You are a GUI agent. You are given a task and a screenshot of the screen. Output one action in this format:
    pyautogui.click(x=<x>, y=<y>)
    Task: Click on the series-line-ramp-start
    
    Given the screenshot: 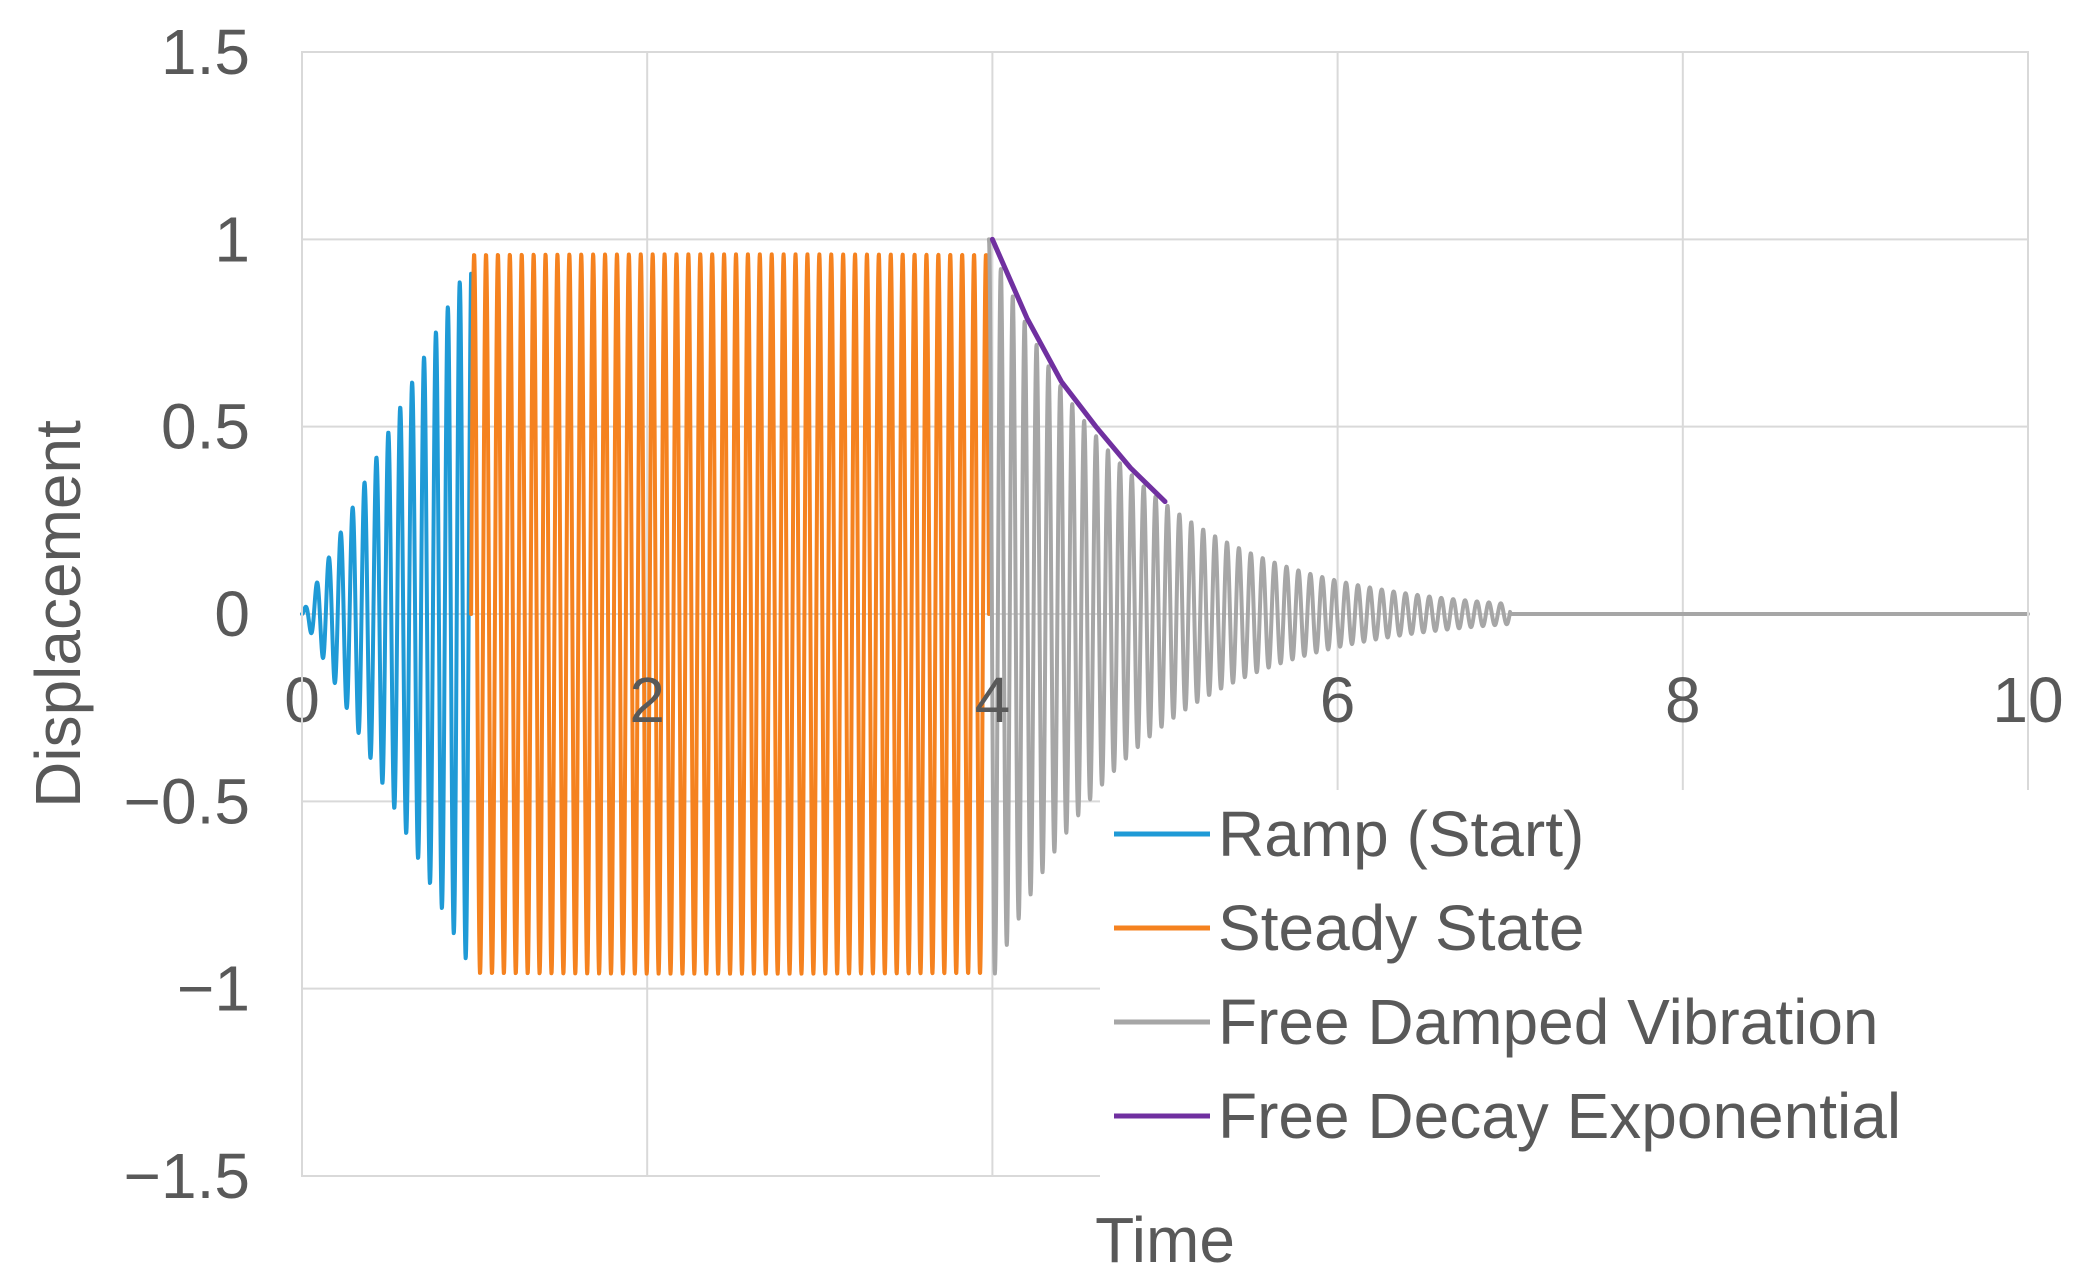 What is the action you would take?
    pyautogui.click(x=387, y=616)
    